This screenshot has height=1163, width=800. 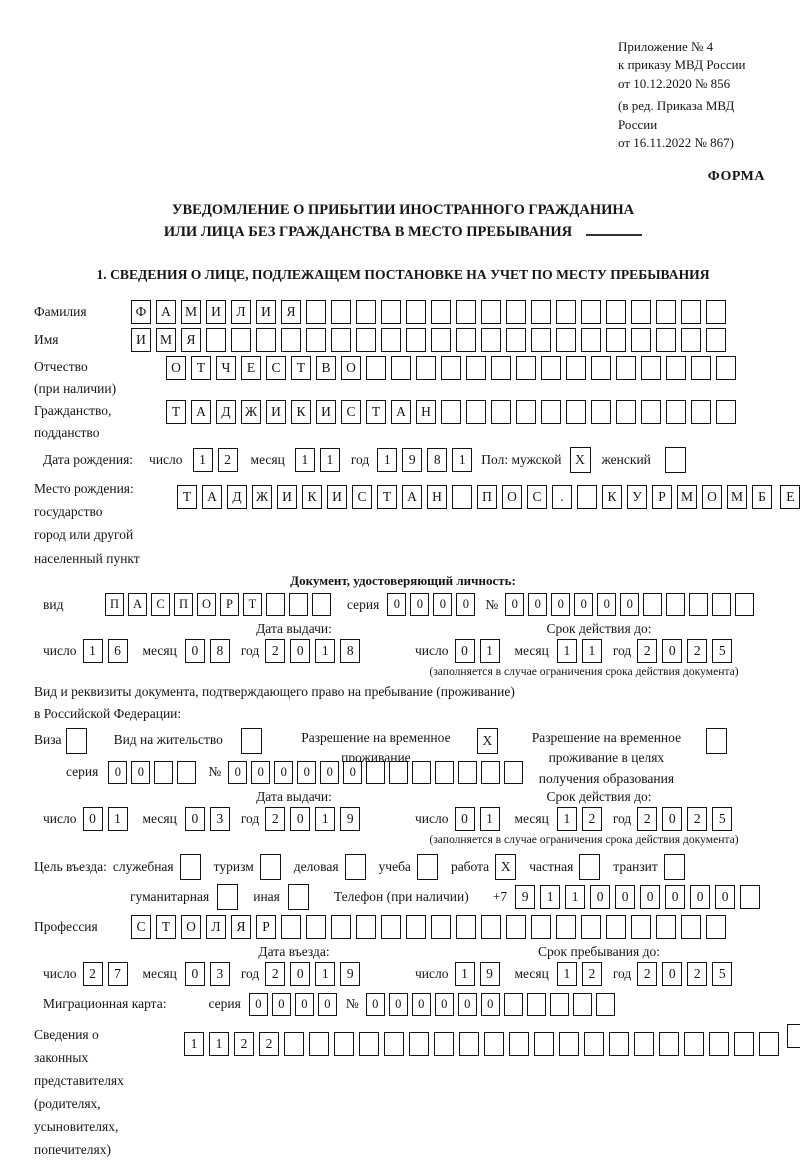 I want to click on char-box: X, so click(x=506, y=866).